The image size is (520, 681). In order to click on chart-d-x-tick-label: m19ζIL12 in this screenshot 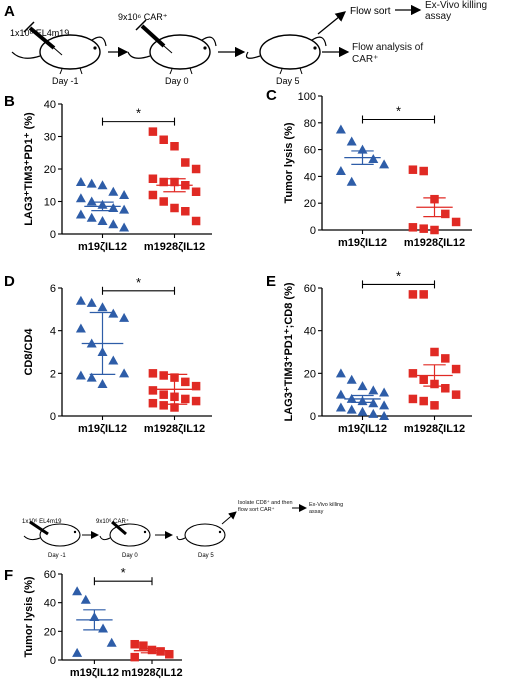, I will do `click(102, 429)`.